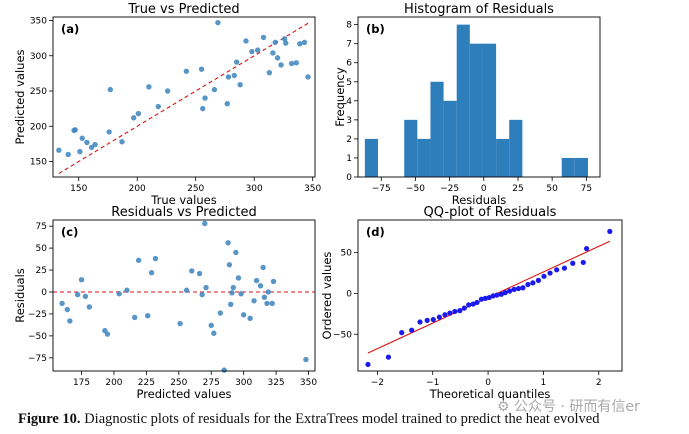  I want to click on y-tick-label: 2, so click(349, 140).